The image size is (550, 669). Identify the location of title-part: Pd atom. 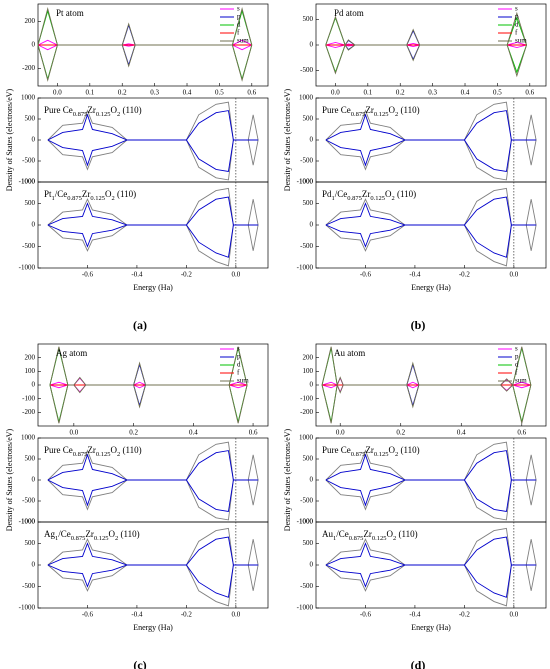
(349, 13).